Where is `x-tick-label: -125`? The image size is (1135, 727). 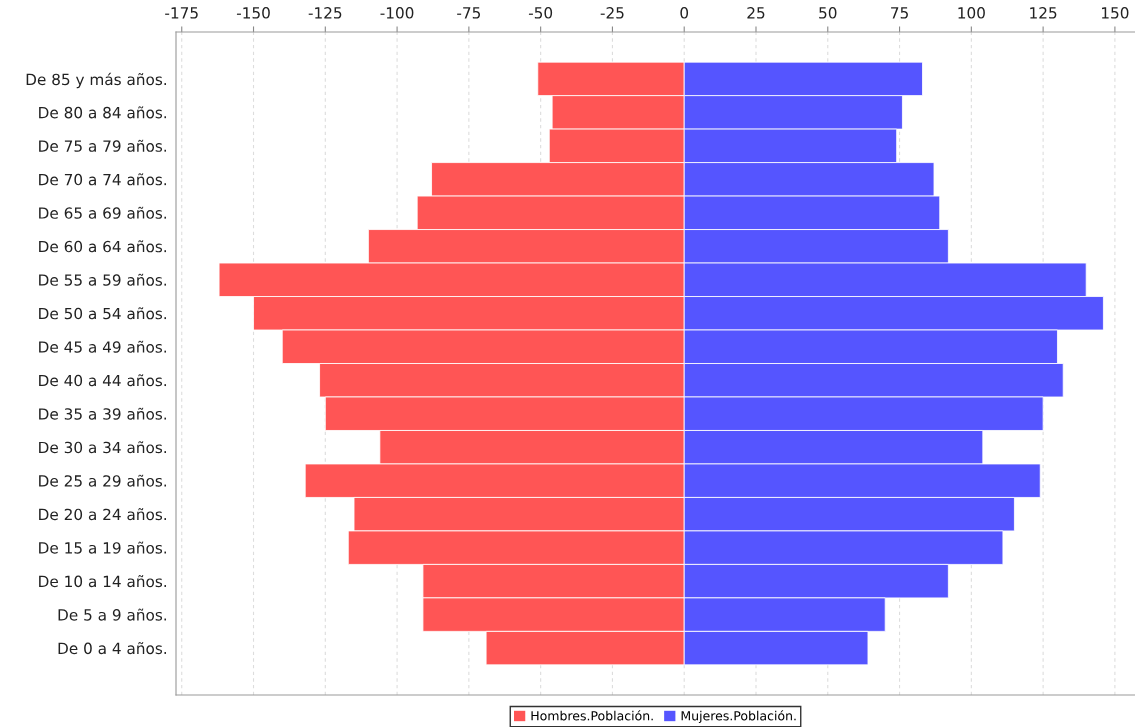 x-tick-label: -125 is located at coordinates (325, 13).